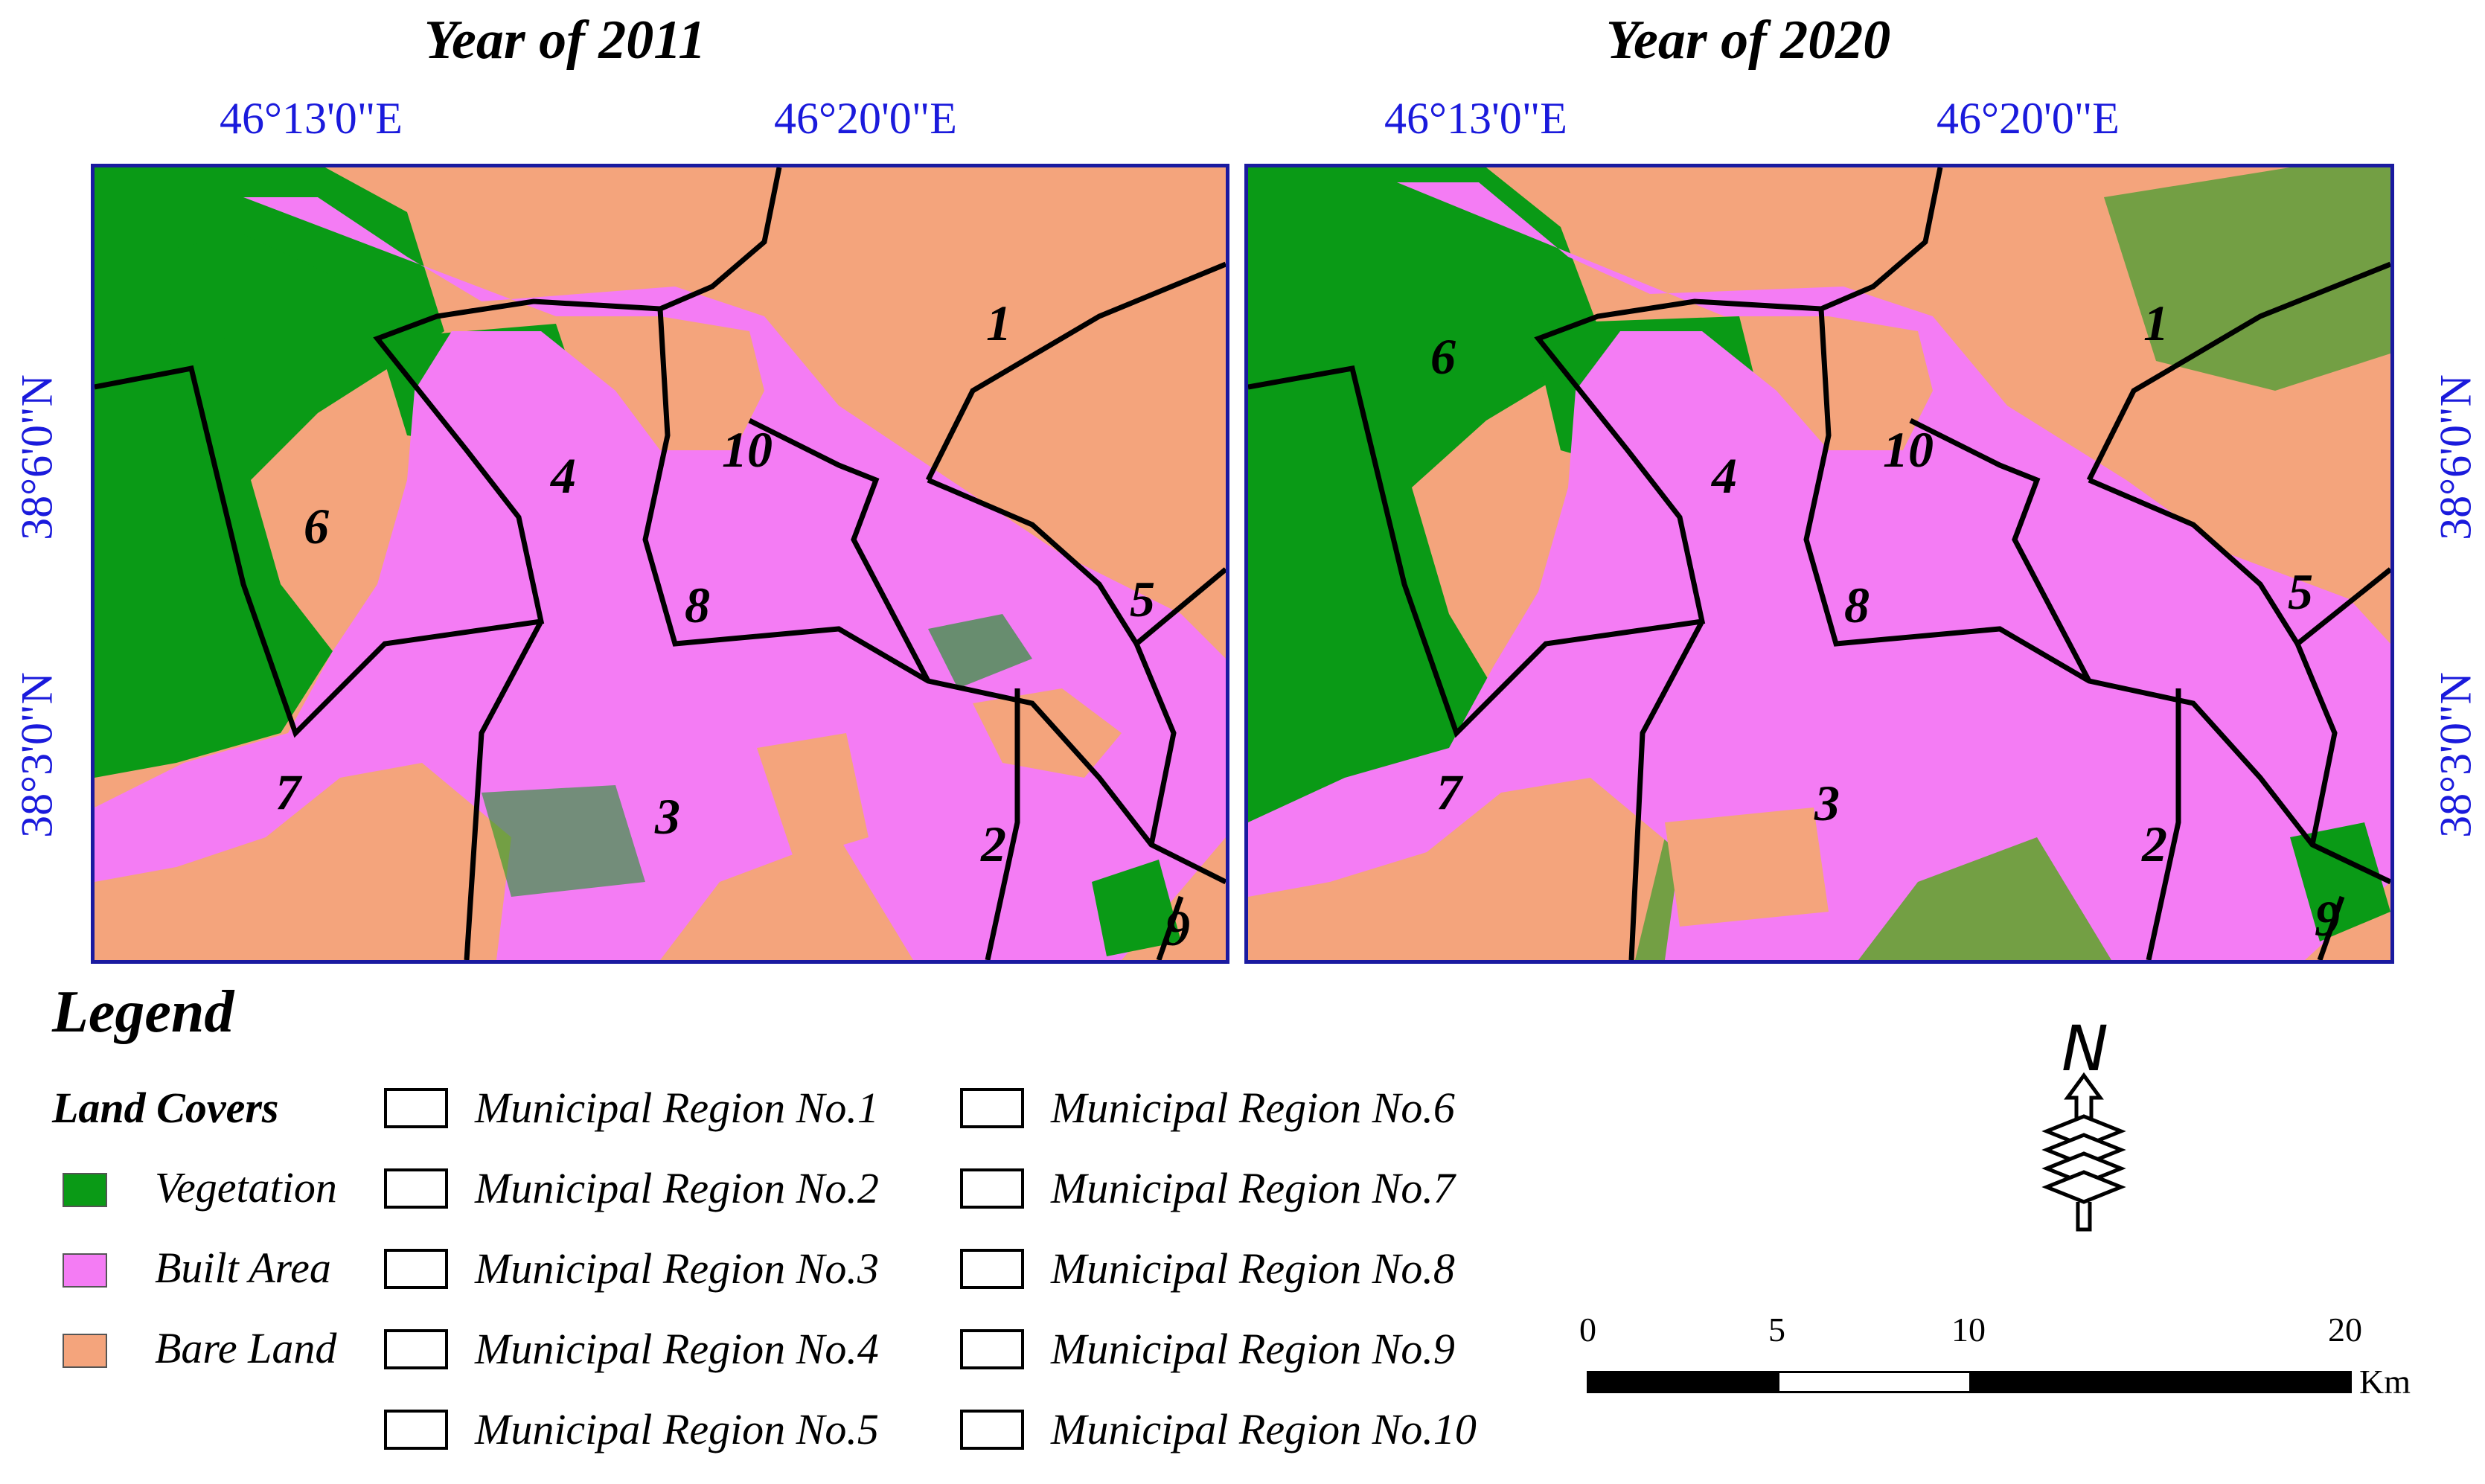 The width and height of the screenshot is (2485, 1484). I want to click on built-area-label: Built Area, so click(243, 1268).